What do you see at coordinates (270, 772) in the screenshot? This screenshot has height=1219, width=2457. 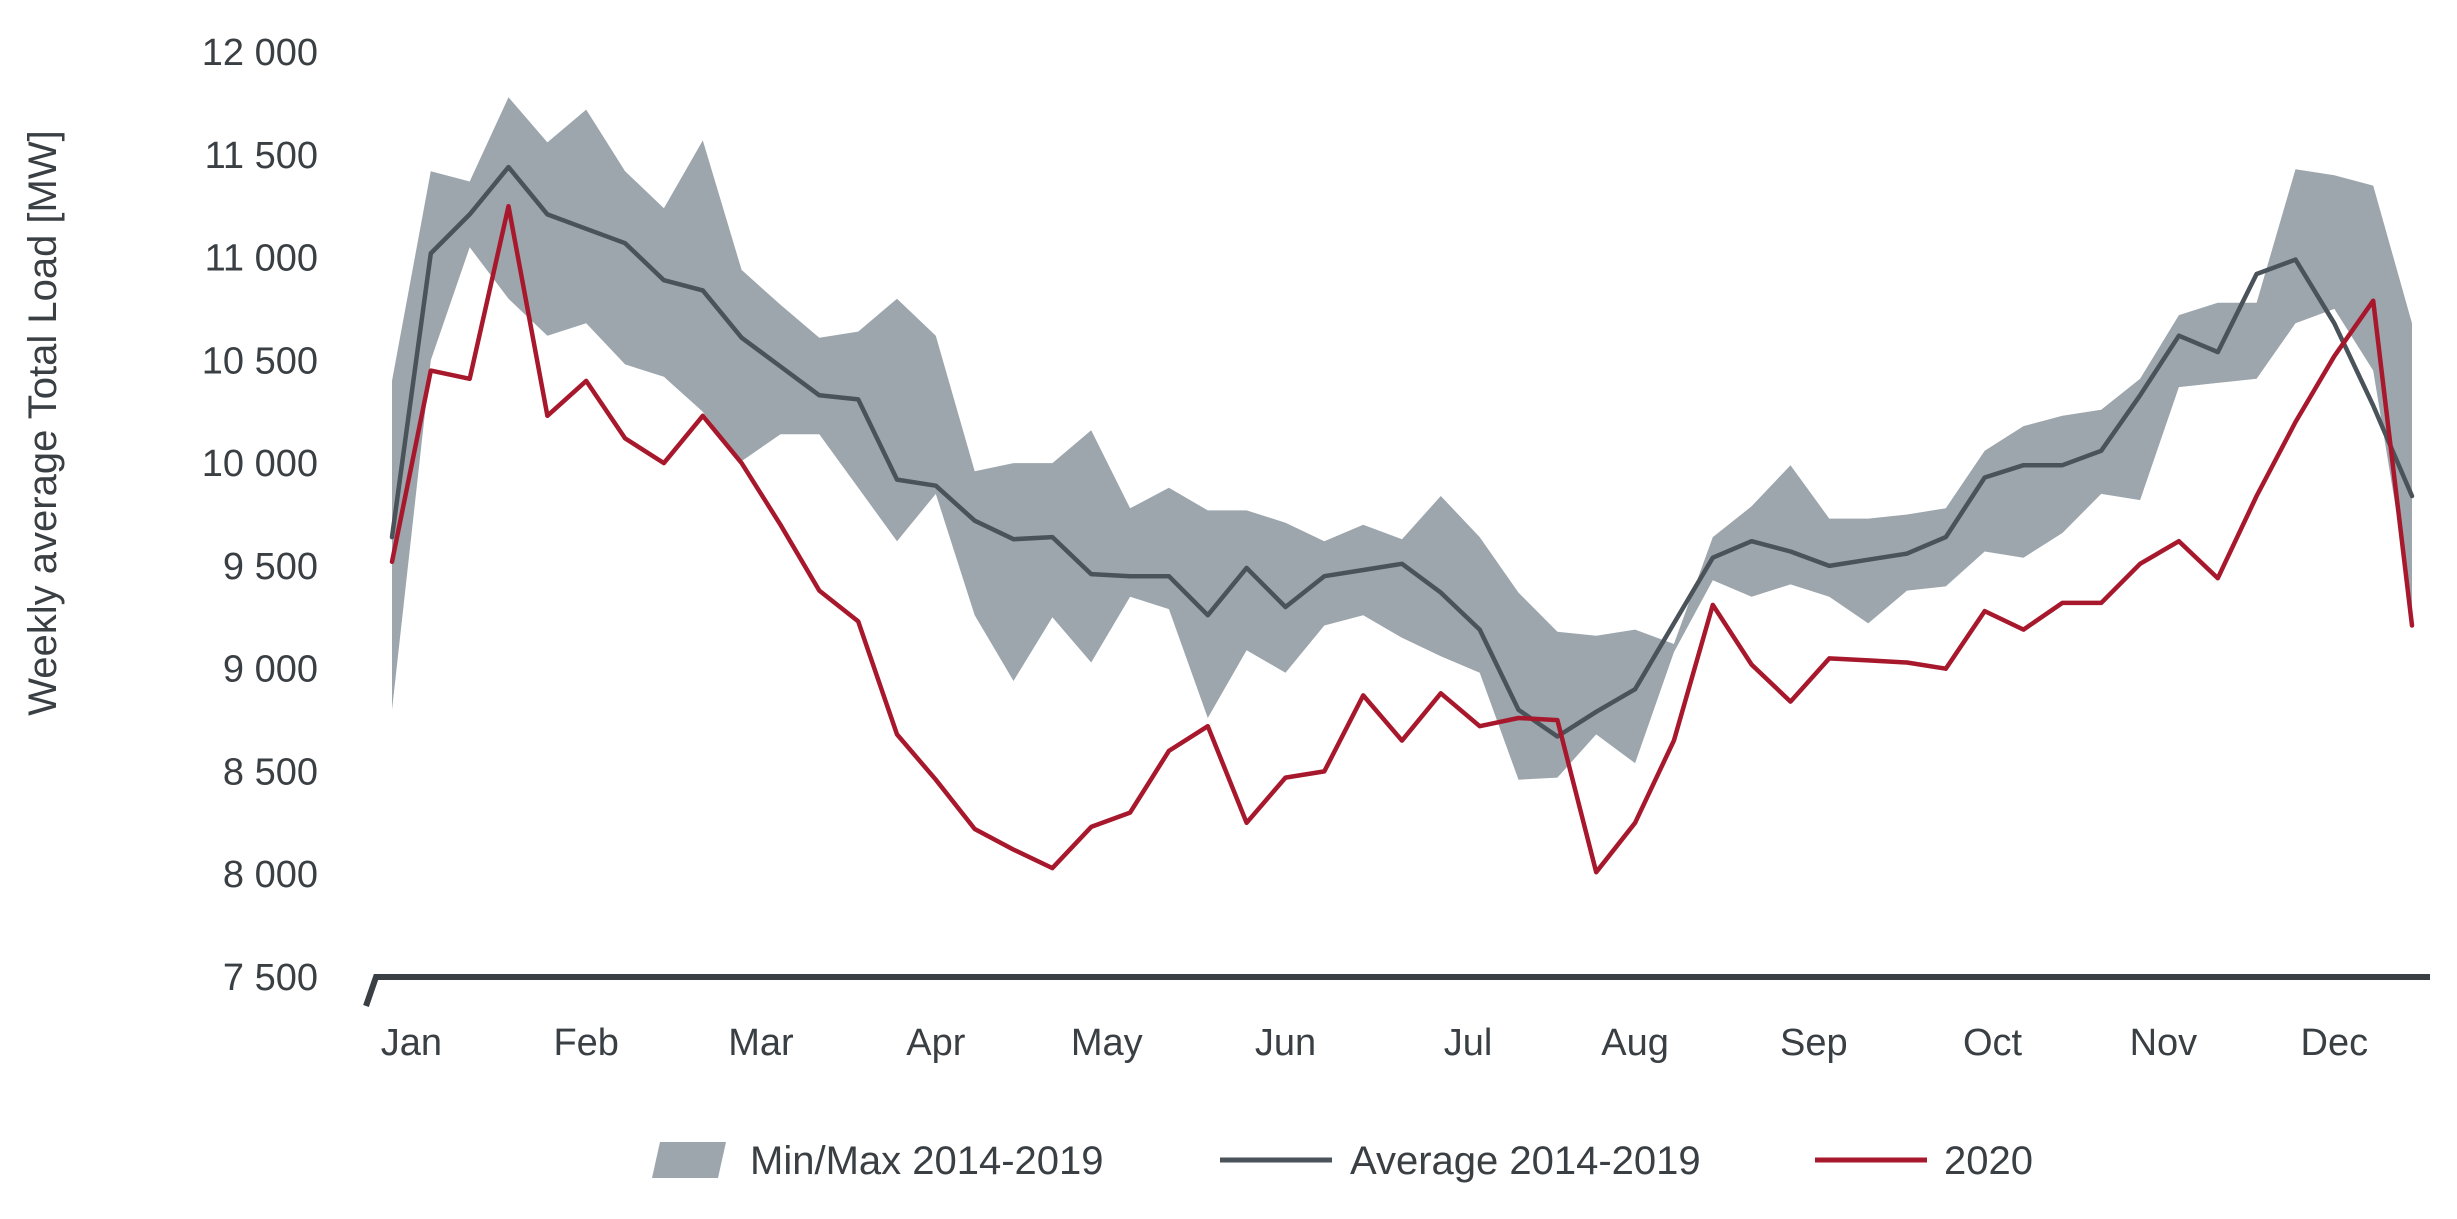 I see `y-tick-label: 8 500` at bounding box center [270, 772].